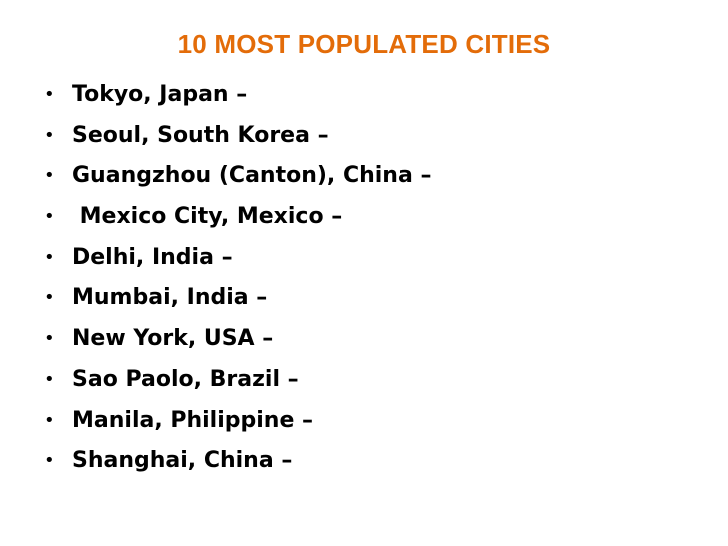 Image resolution: width=728 pixels, height=546 pixels. I want to click on list-item-text: Sao Paolo, Brazil –, so click(185, 379).